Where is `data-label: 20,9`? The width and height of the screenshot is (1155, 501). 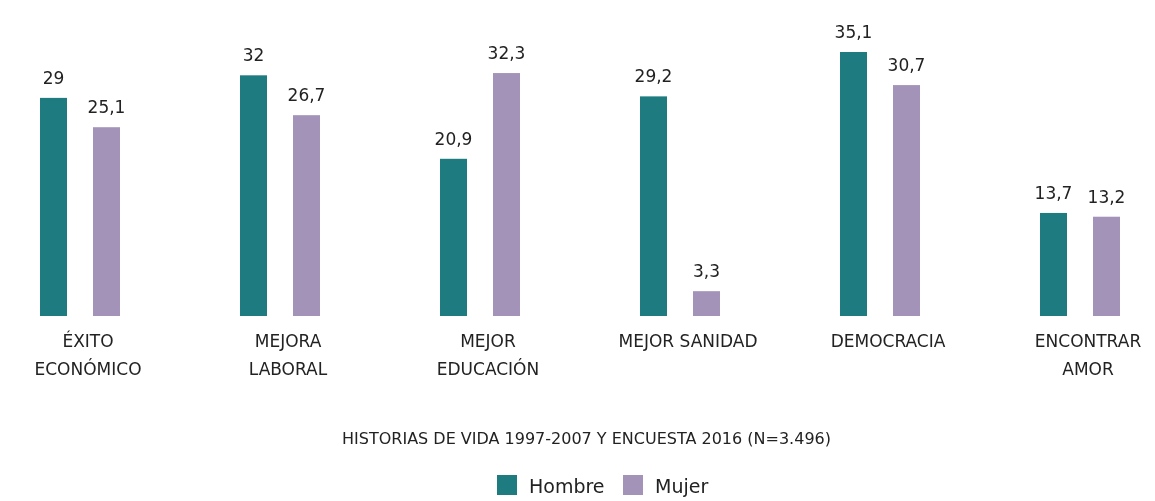 data-label: 20,9 is located at coordinates (453, 138).